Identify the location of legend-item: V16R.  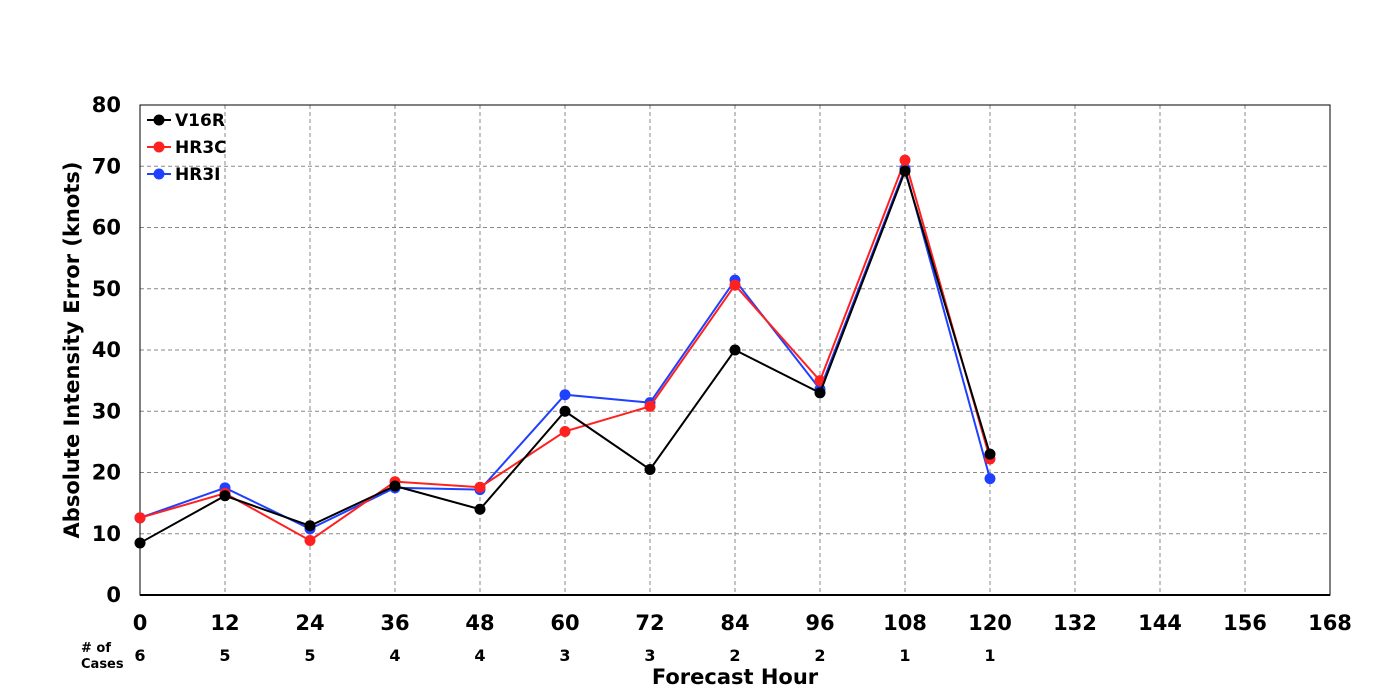
(186, 121).